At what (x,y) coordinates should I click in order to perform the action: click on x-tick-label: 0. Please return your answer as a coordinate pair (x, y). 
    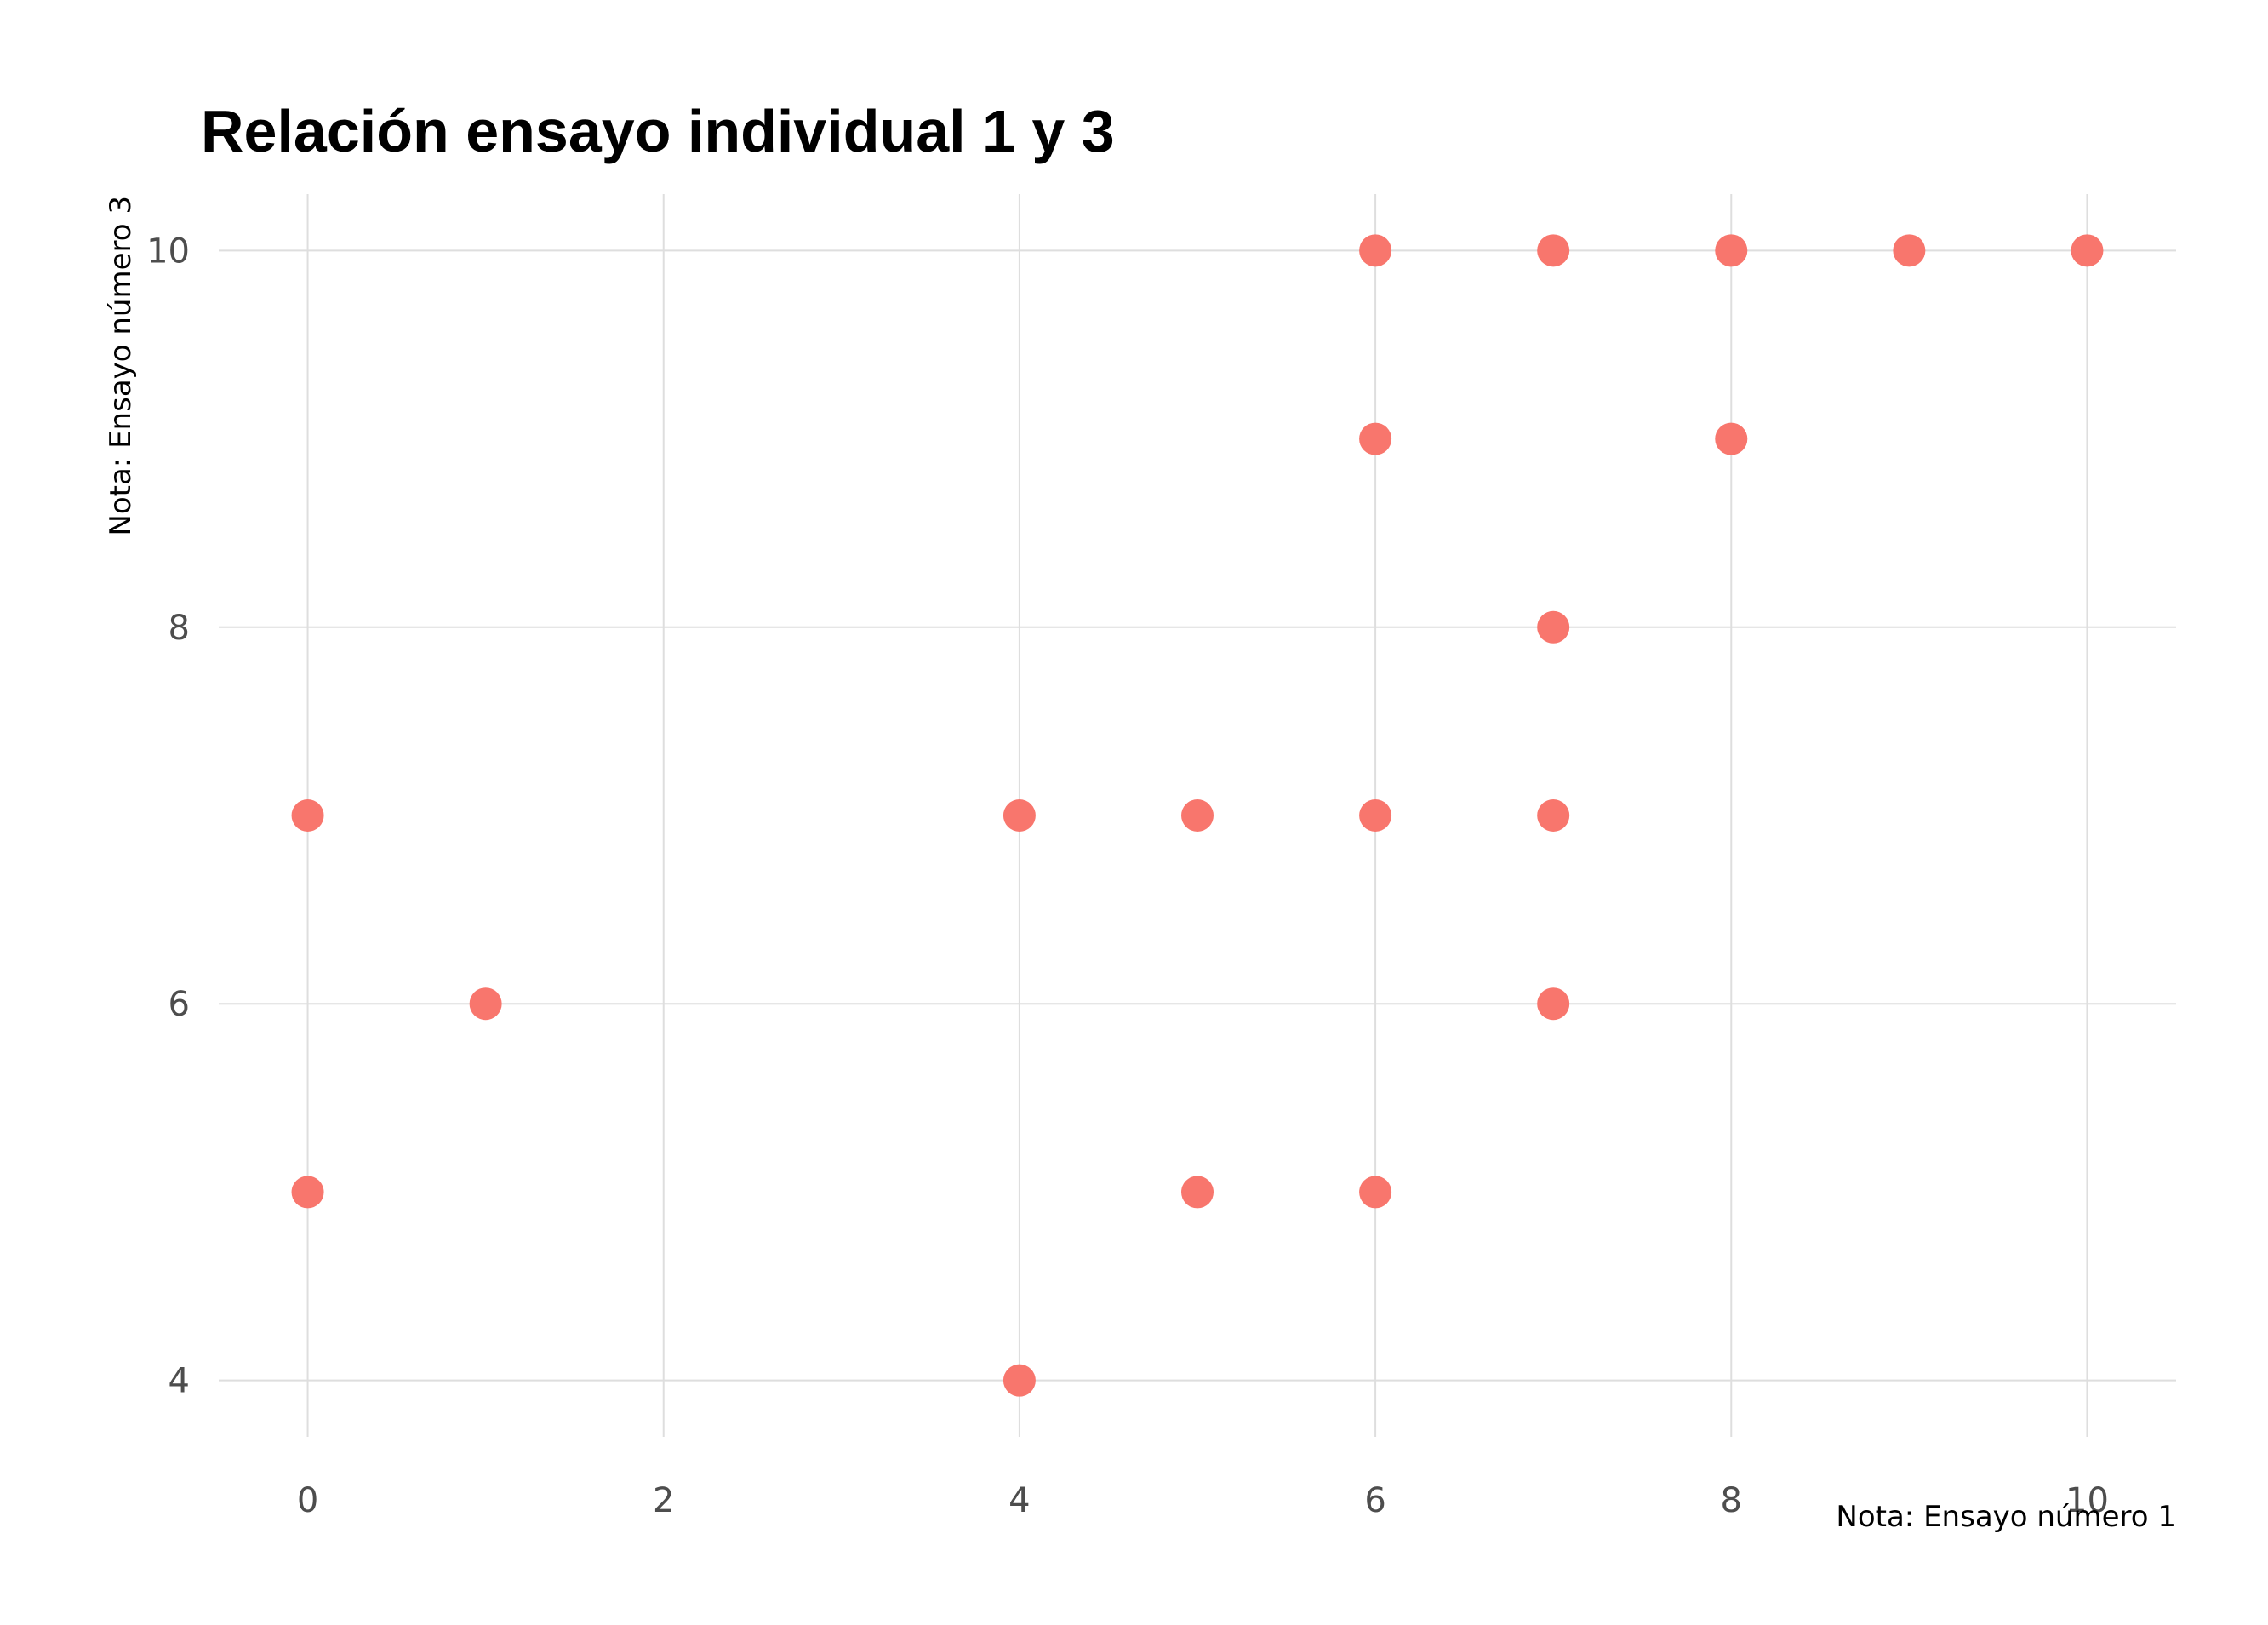
    Looking at the image, I should click on (307, 1500).